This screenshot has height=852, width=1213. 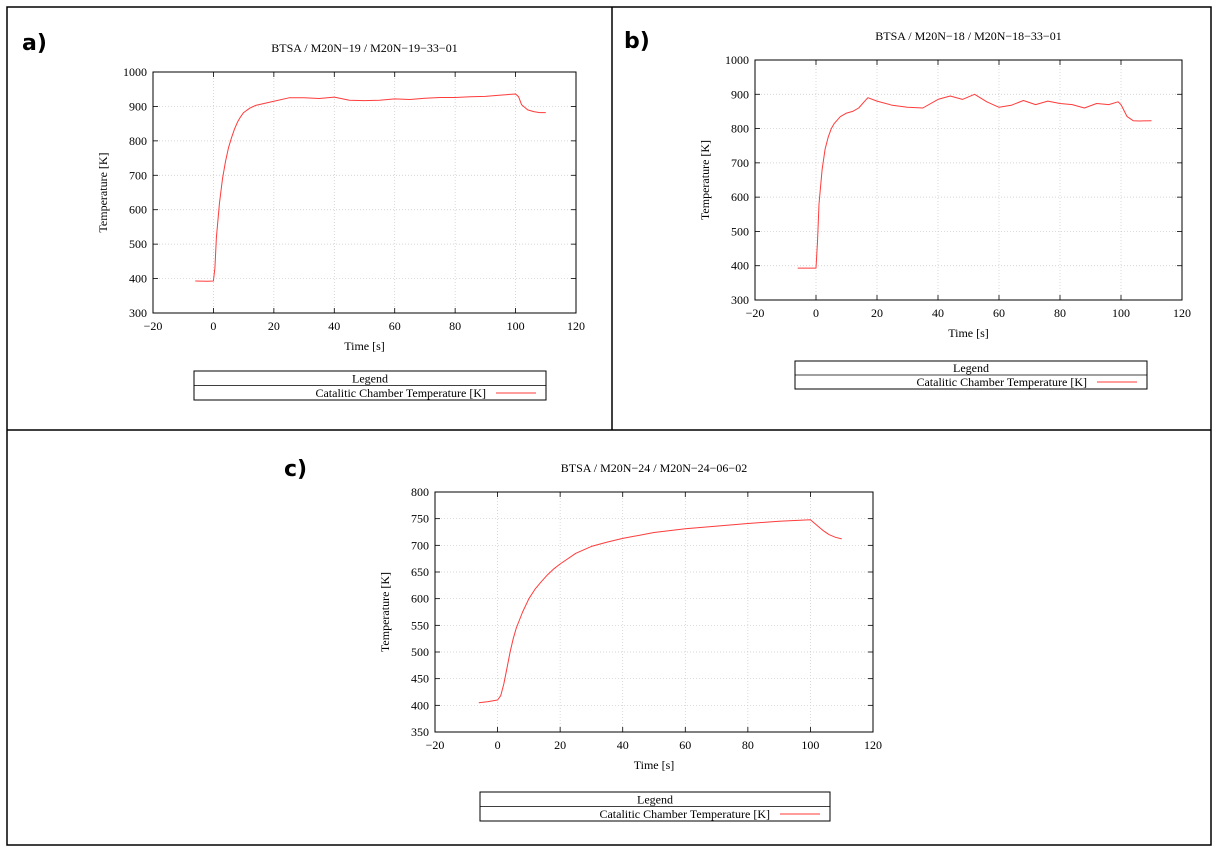 I want to click on chart-title: BTSA / M20N−18 / M20N−18−33−01, so click(x=968, y=36).